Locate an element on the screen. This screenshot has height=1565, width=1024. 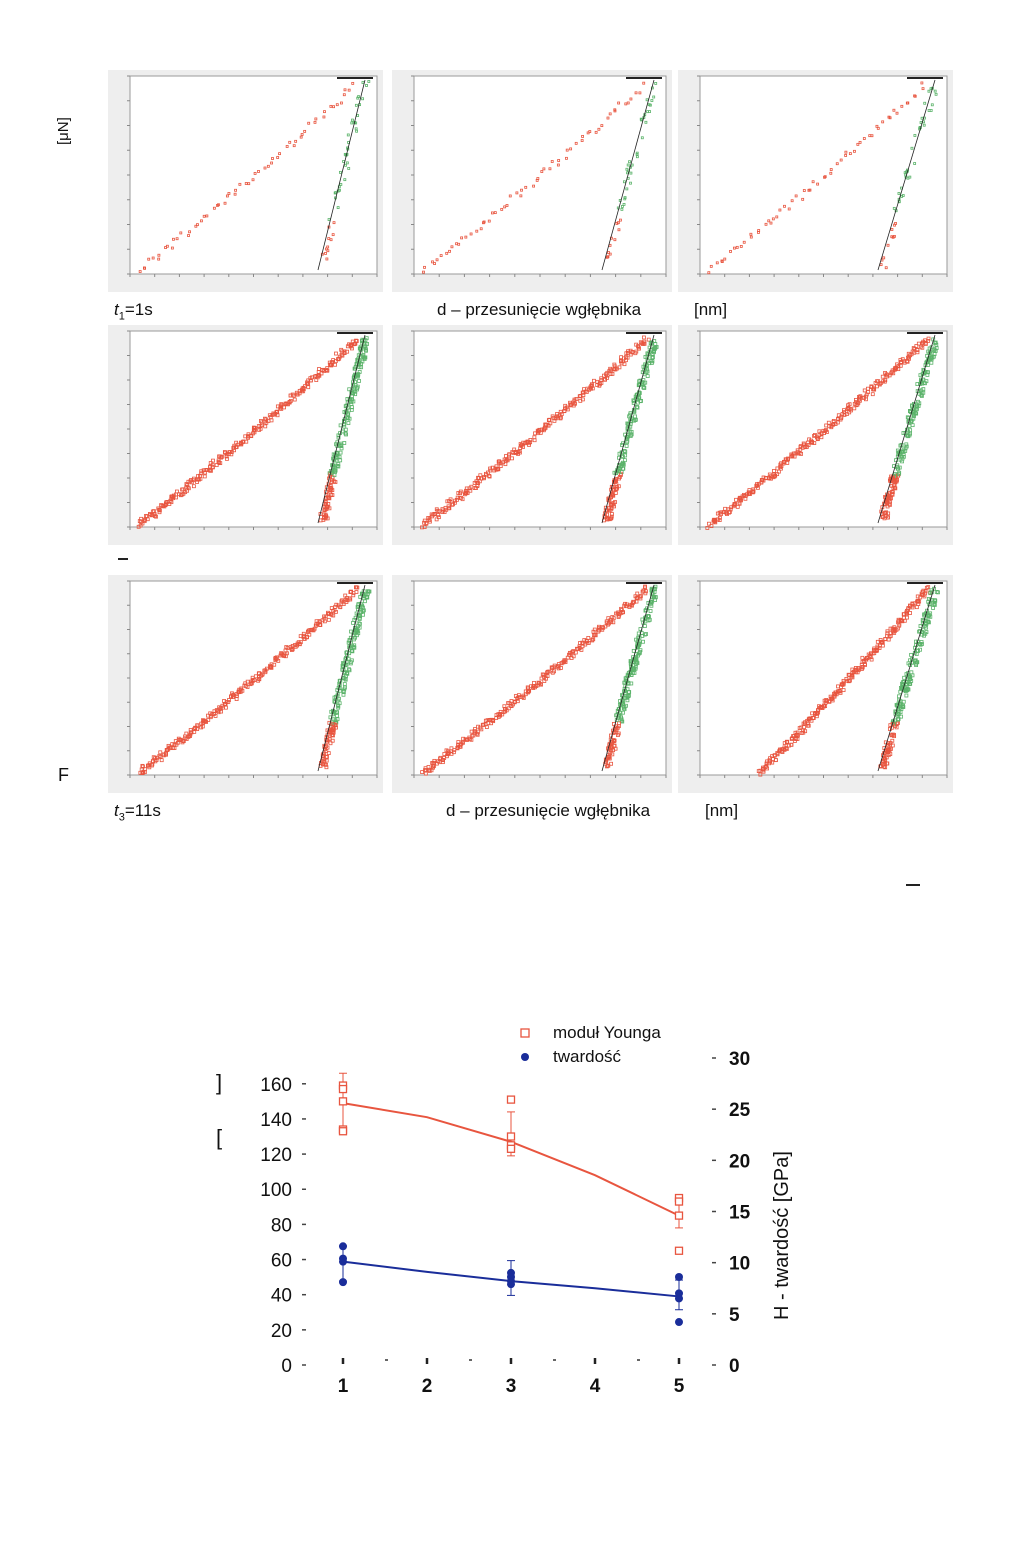
panel-loading-curve is located at coordinates (534, 177).